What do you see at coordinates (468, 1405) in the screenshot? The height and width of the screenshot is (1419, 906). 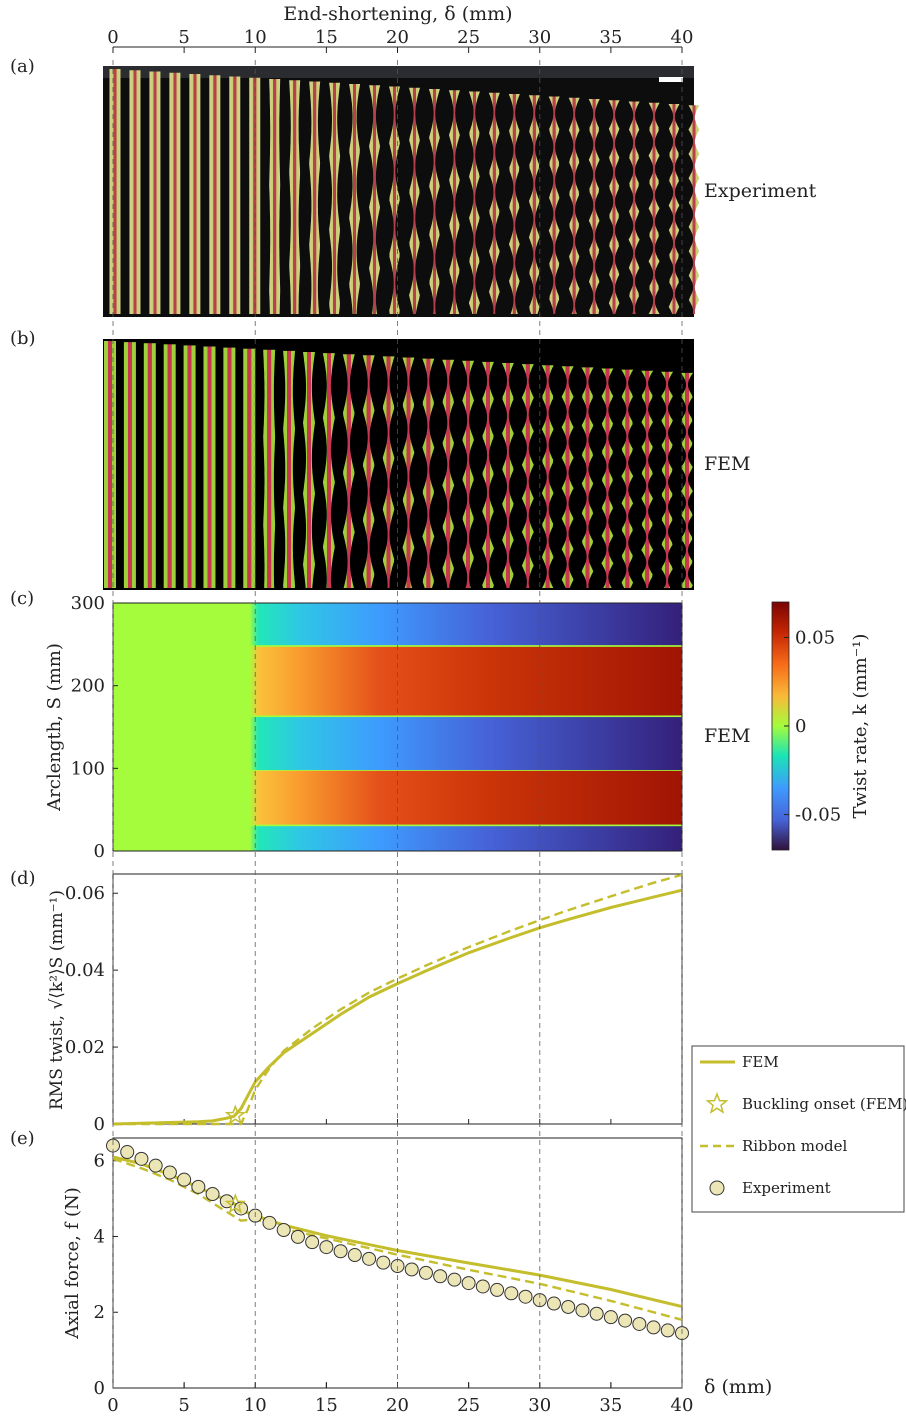 I see `bottom-tick-label: 25` at bounding box center [468, 1405].